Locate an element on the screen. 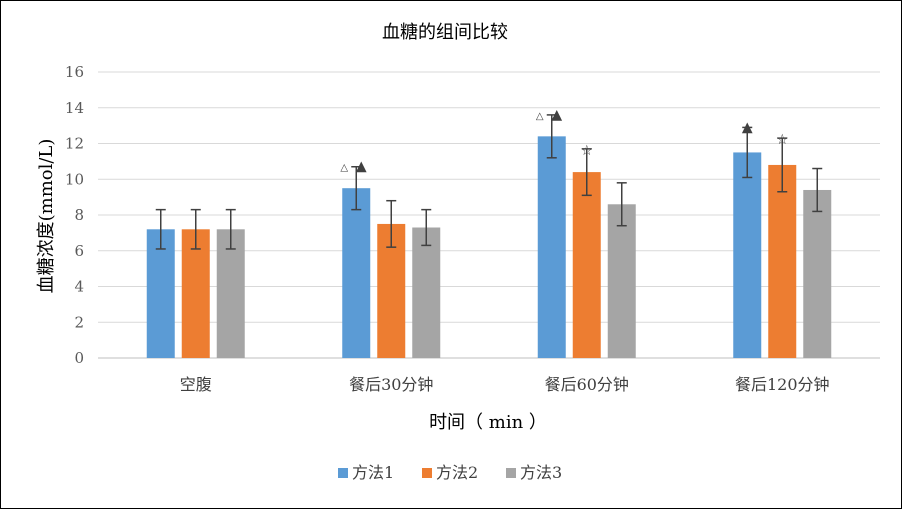  y-axis-tick-labels: 0 2 4 6 8 10 12 14 16 is located at coordinates (74, 215).